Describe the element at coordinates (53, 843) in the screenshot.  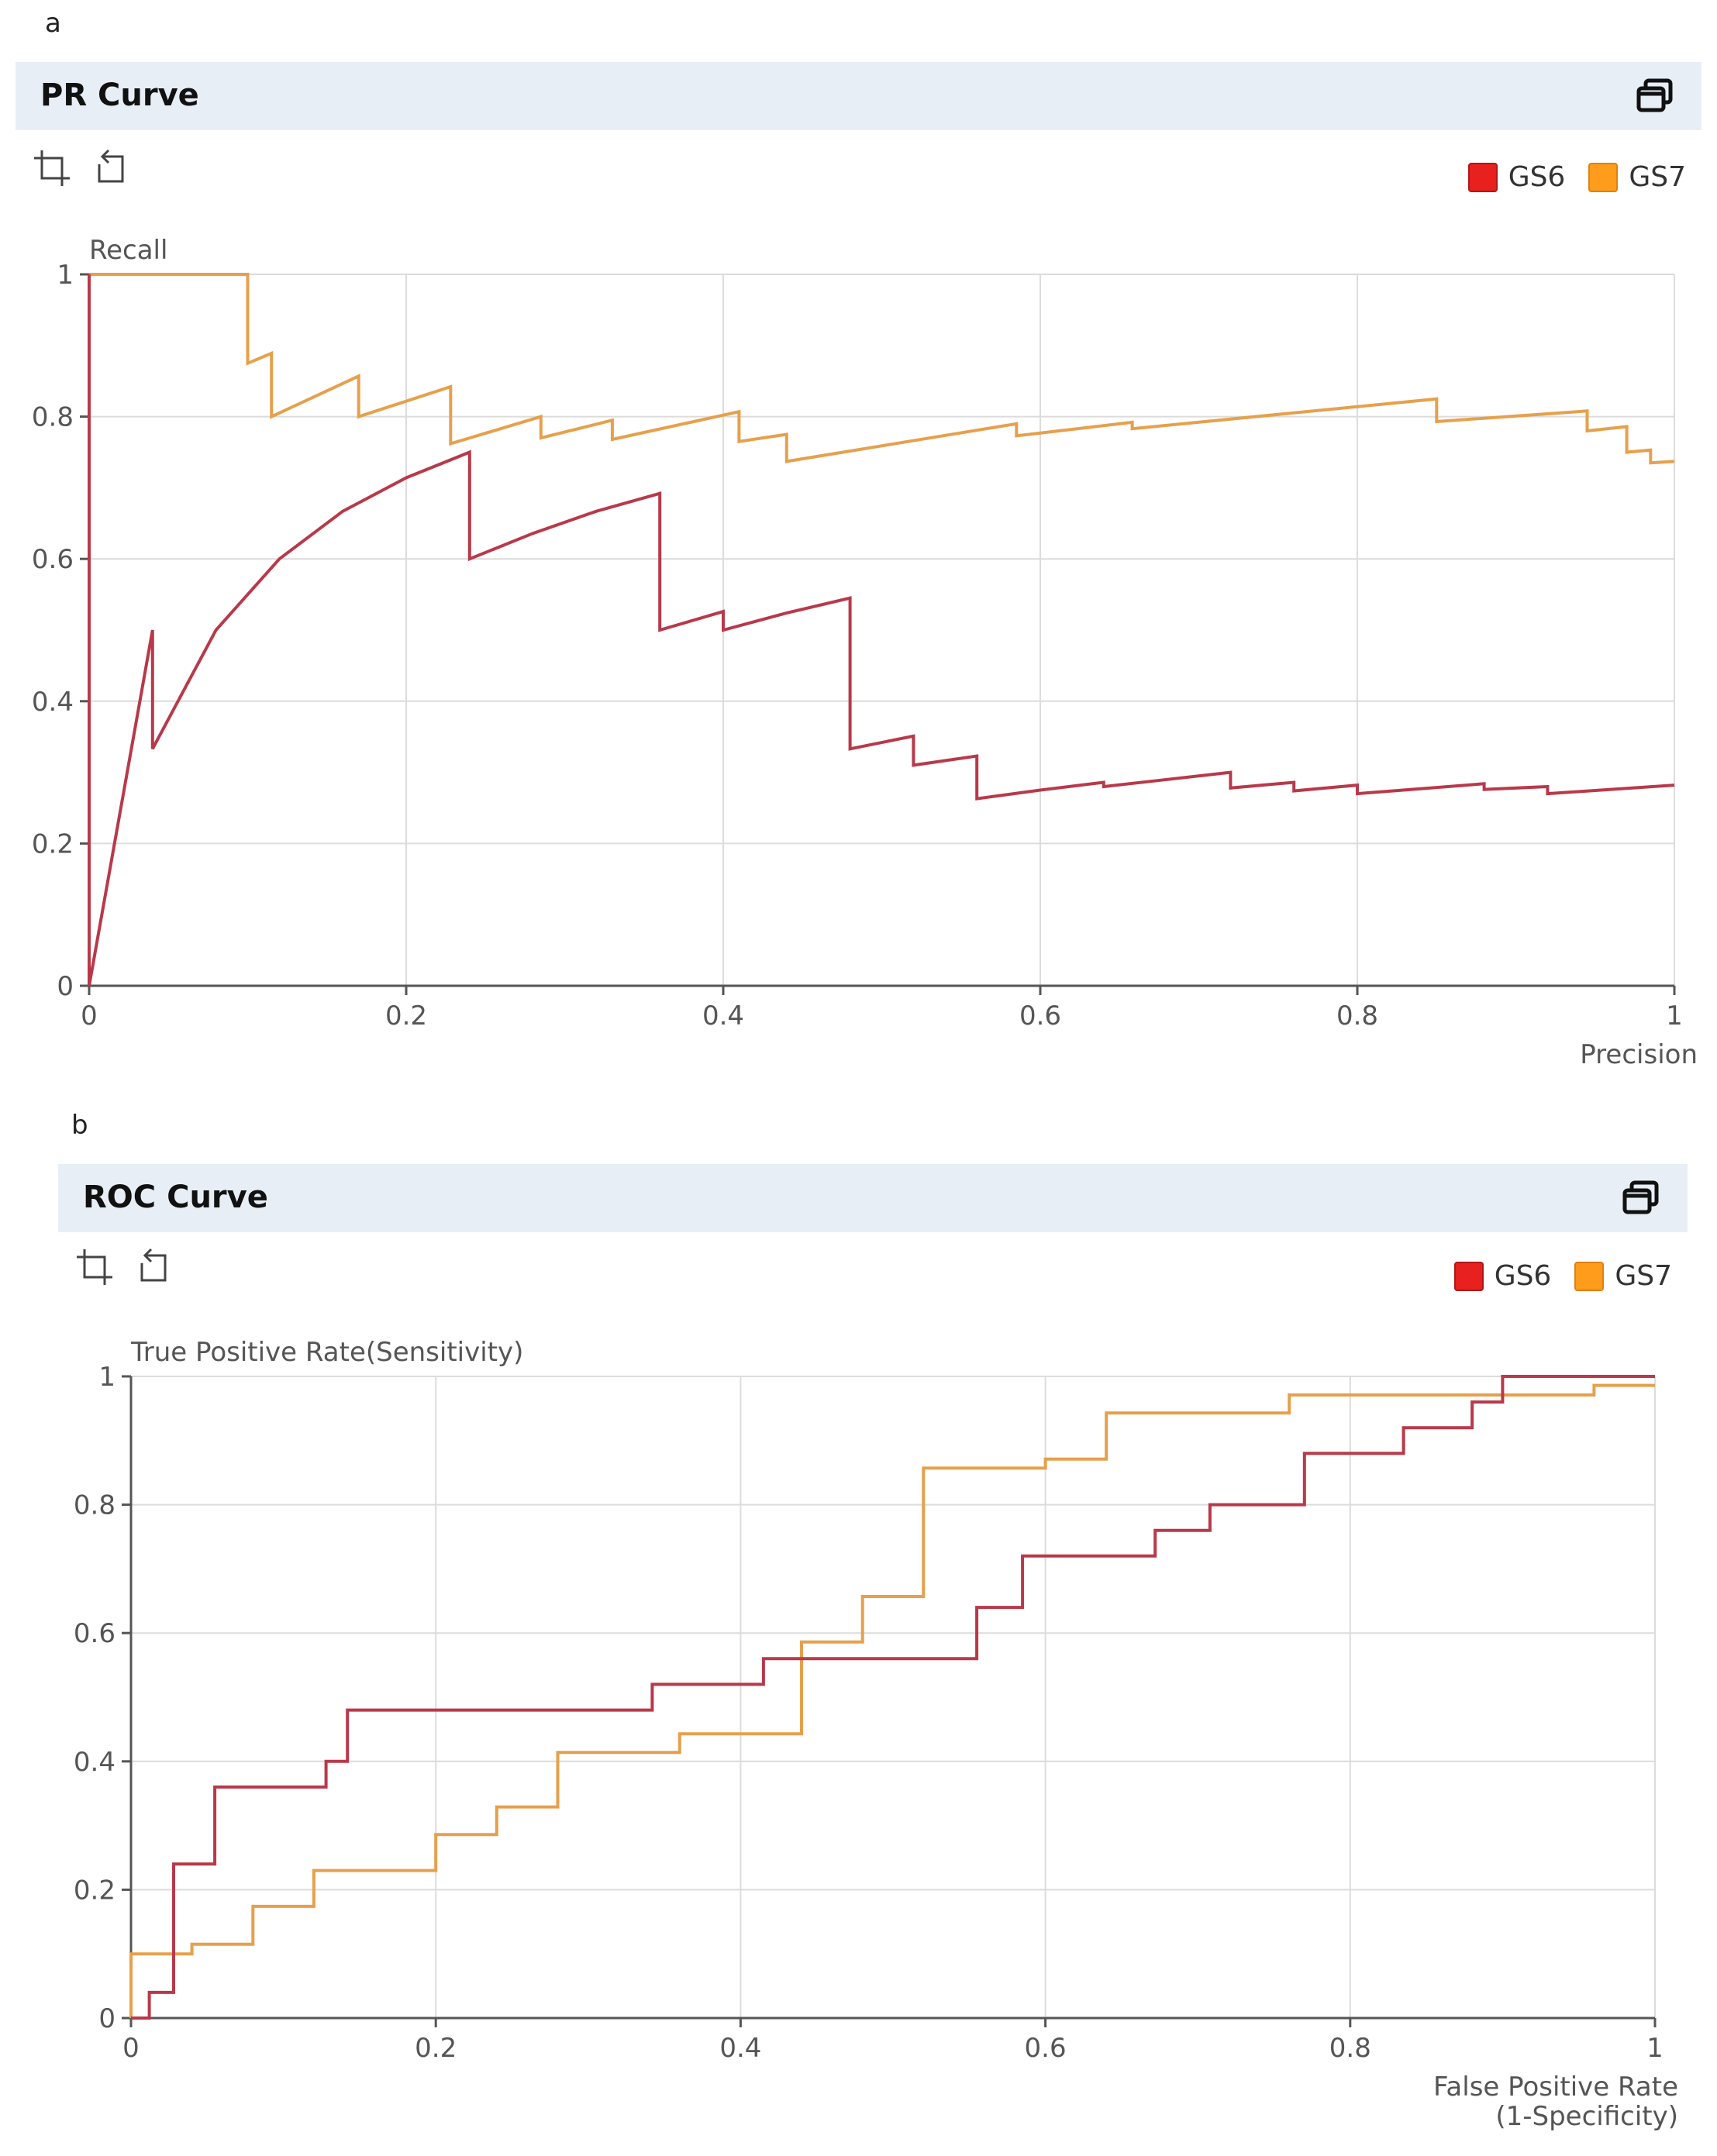
I see `pr-y-tick-label: 0.2` at that location.